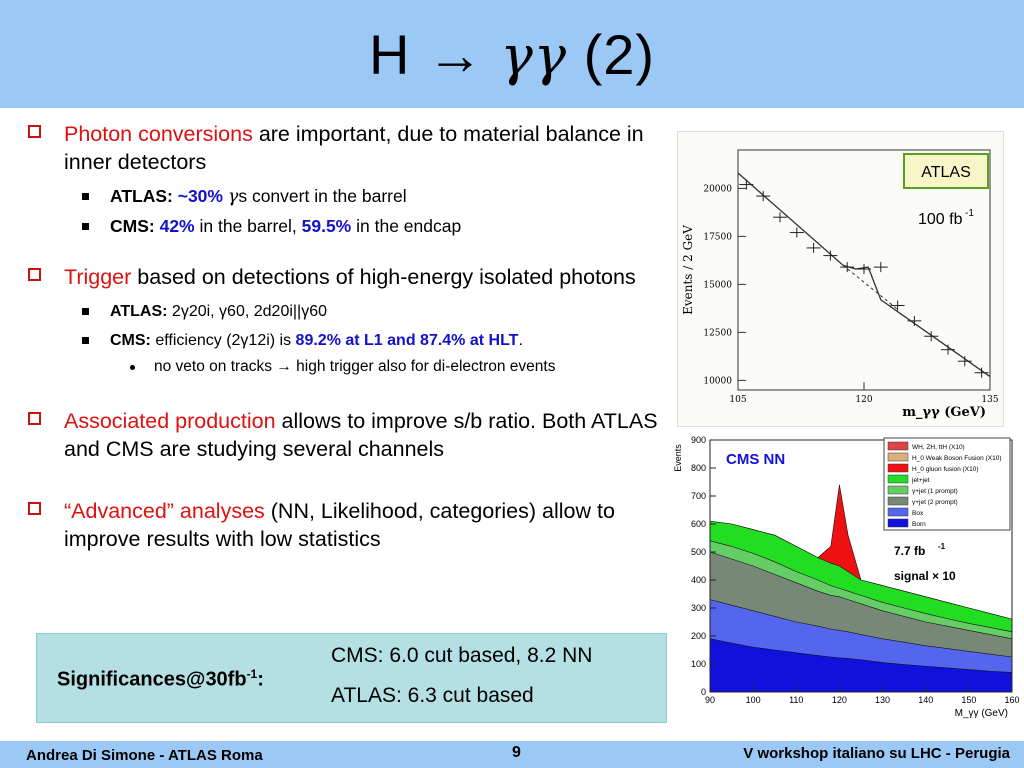 The height and width of the screenshot is (768, 1024). What do you see at coordinates (717, 237) in the screenshot?
I see `atlas-ytick-label: 17500` at bounding box center [717, 237].